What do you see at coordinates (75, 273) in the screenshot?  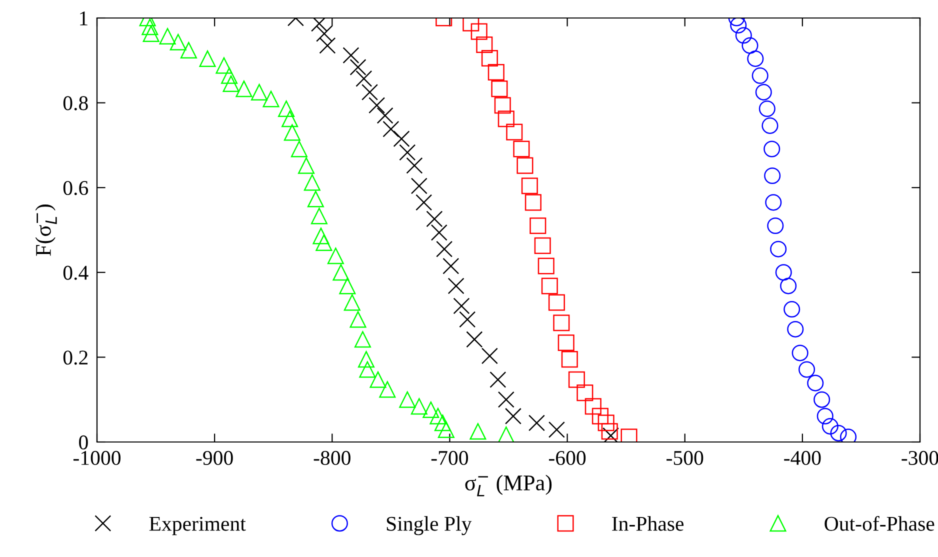 I see `y-tick-label: 0.4` at bounding box center [75, 273].